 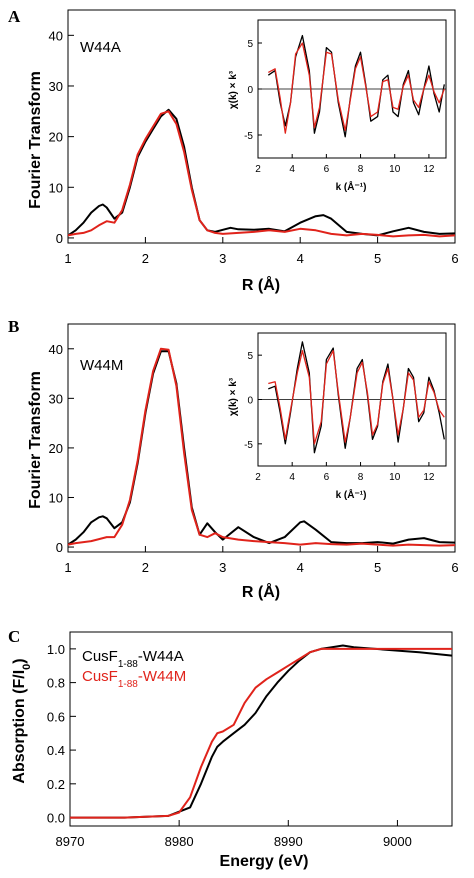 What do you see at coordinates (300, 567) in the screenshot?
I see `panel-b-x-tick-label: 4` at bounding box center [300, 567].